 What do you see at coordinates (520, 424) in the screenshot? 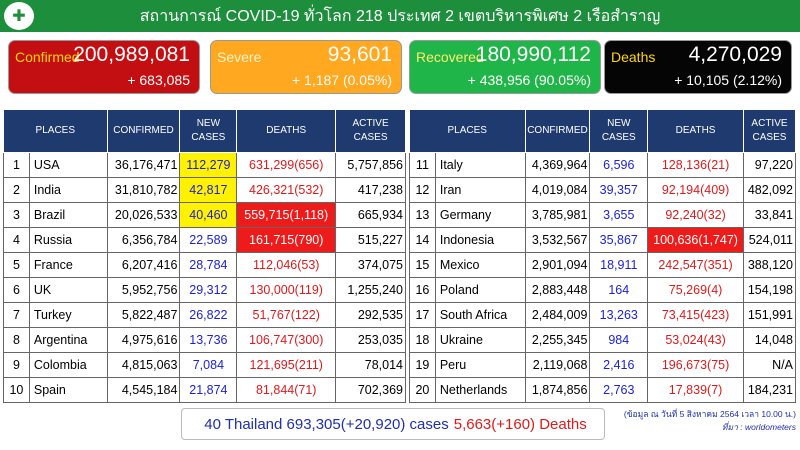
I see `thailand-deaths: 5,663(+160) Deaths` at bounding box center [520, 424].